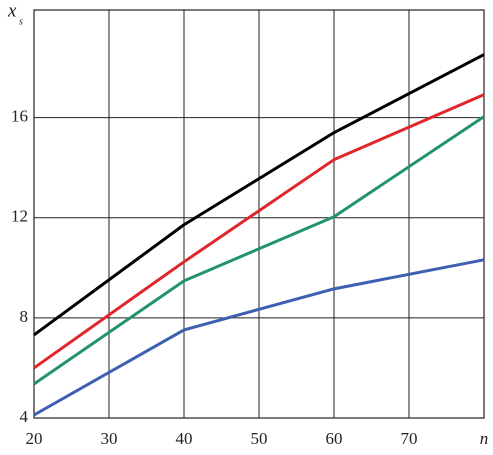  Describe the element at coordinates (19, 216) in the screenshot. I see `y-tick-label: 12` at that location.